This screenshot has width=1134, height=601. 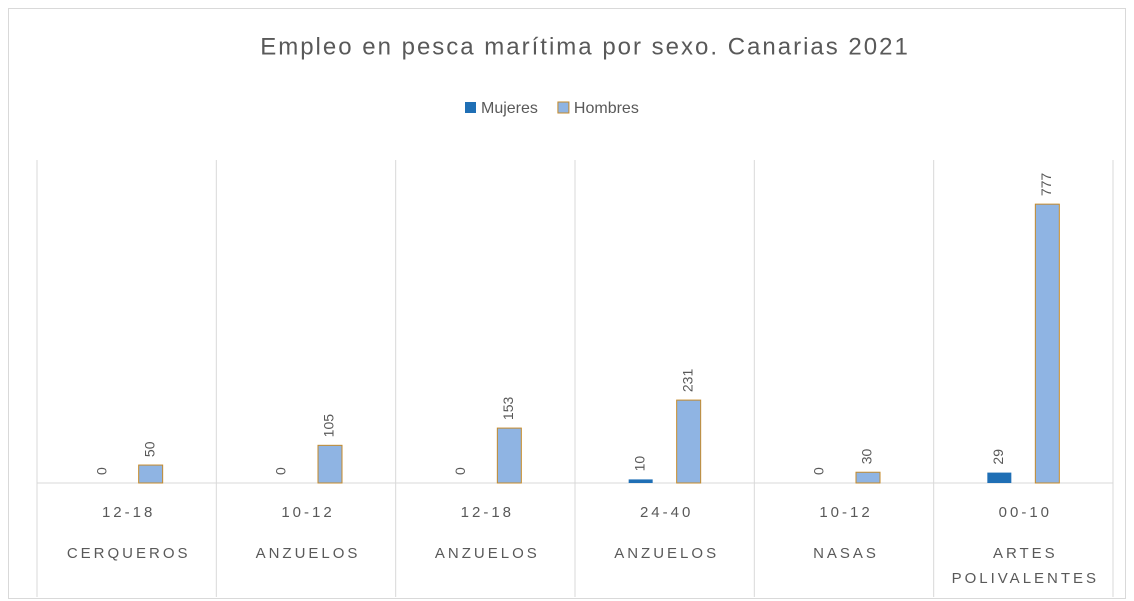 What do you see at coordinates (639, 464) in the screenshot?
I see `data-label: 10` at bounding box center [639, 464].